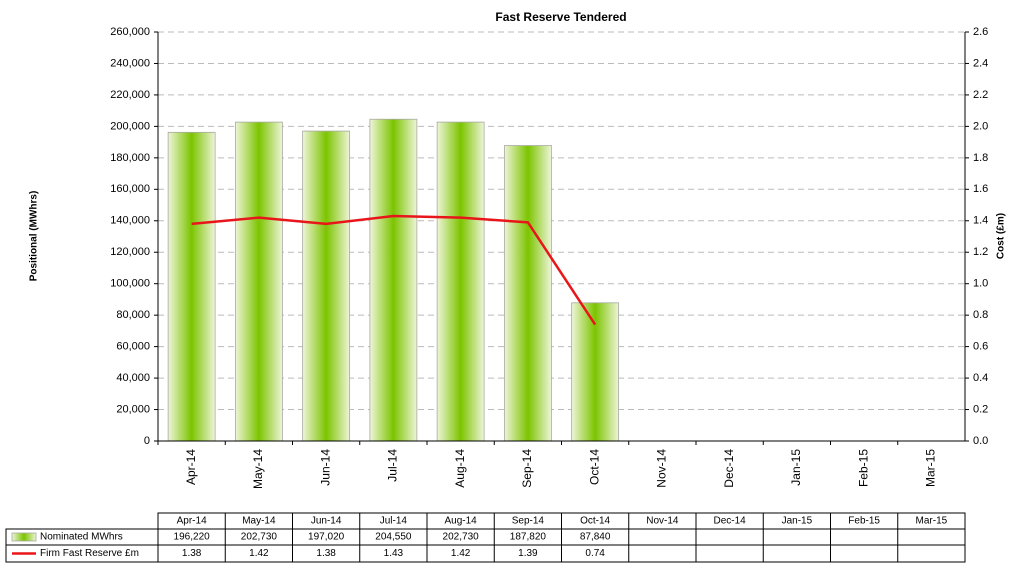 The width and height of the screenshot is (1010, 571). Describe the element at coordinates (980, 95) in the screenshot. I see `y2-tick-label: 2.2` at that location.